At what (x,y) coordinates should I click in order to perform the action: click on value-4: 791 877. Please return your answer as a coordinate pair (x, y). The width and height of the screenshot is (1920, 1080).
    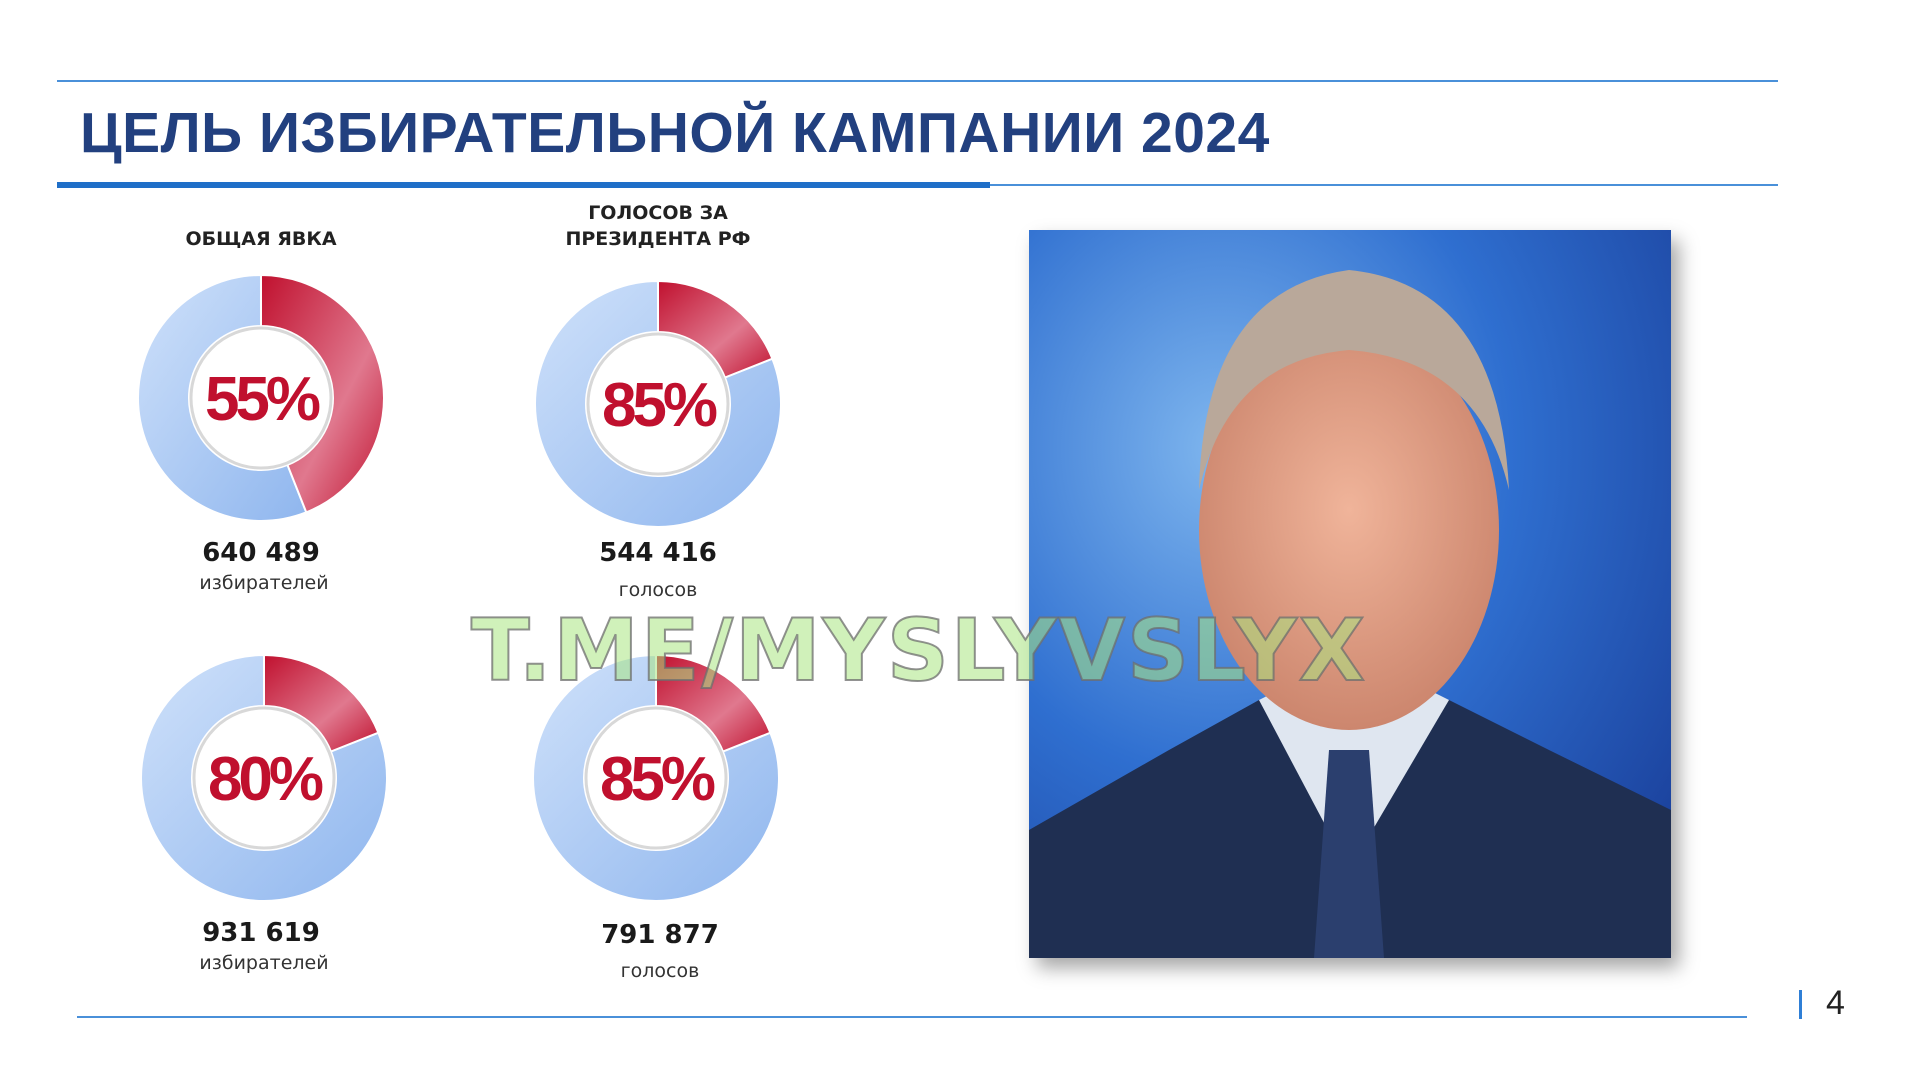
    Looking at the image, I should click on (660, 935).